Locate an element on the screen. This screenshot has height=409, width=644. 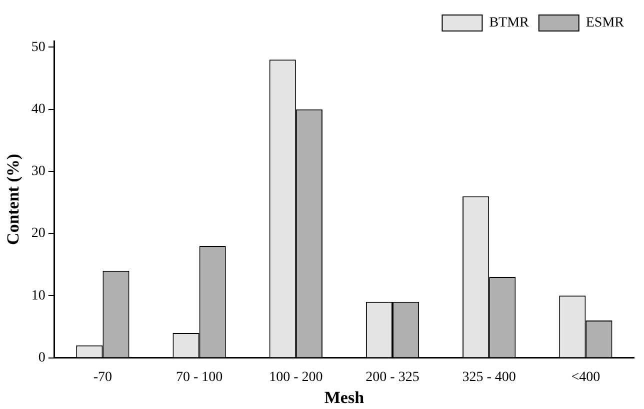
x-tick-label: 70 - 100 is located at coordinates (199, 377).